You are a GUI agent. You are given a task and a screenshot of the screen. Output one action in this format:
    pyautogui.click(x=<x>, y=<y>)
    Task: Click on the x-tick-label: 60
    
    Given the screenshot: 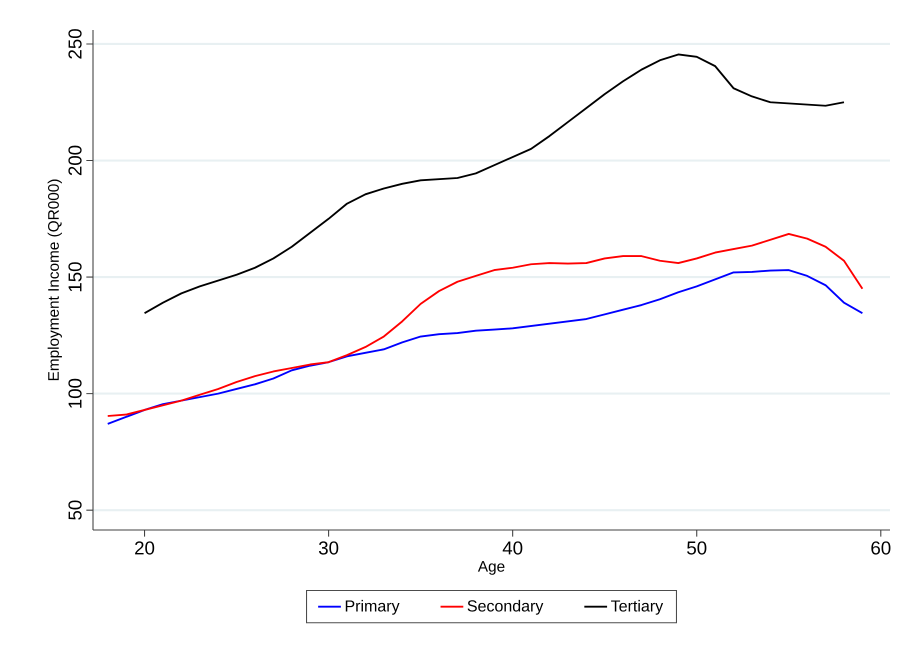 What is the action you would take?
    pyautogui.click(x=880, y=548)
    